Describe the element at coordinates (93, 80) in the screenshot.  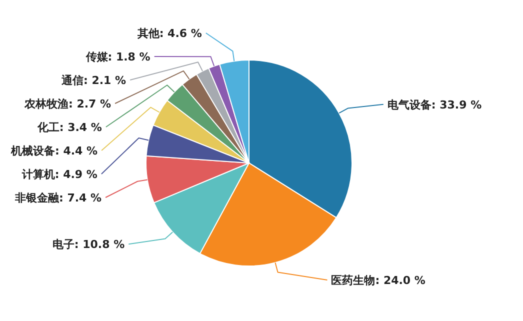
I see `slice-label: 通信: 2.1 %` at that location.